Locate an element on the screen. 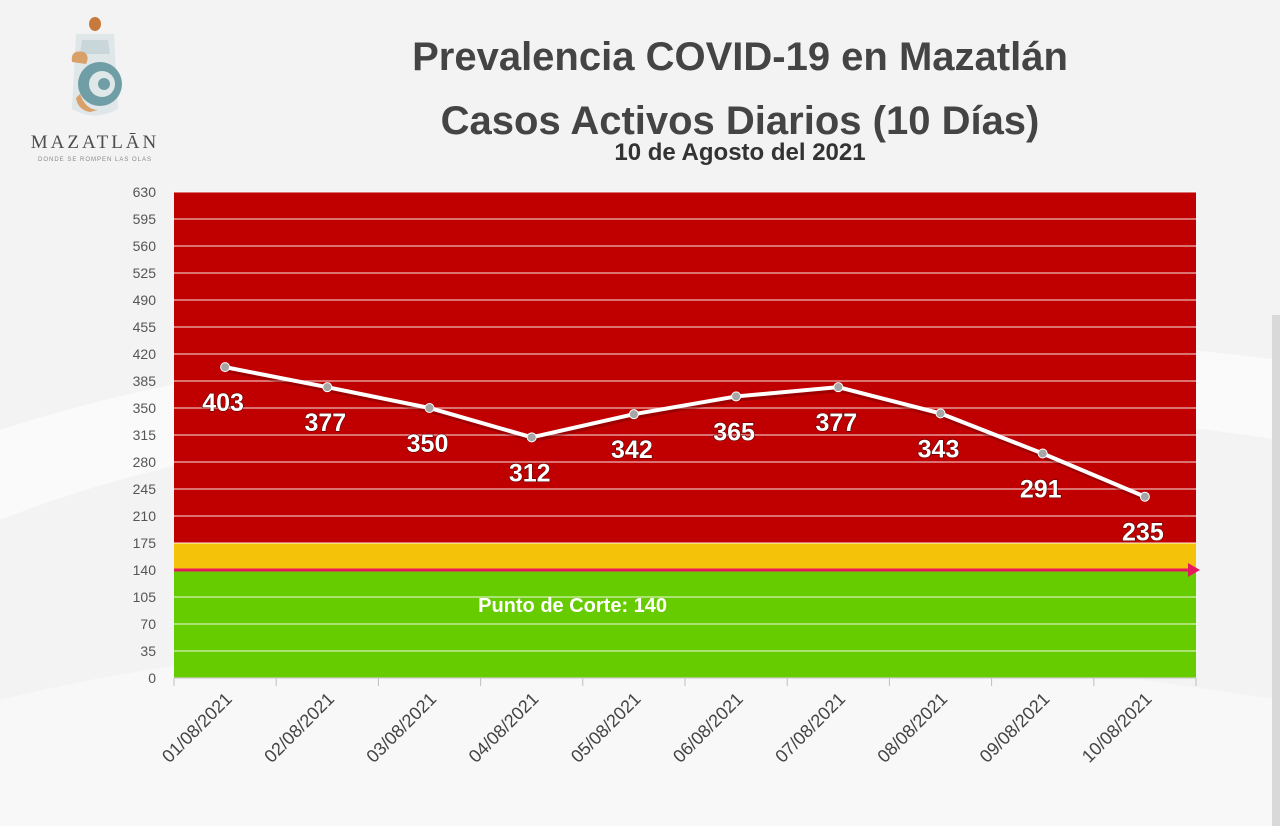  y-tick-label: 140 is located at coordinates (145, 570).